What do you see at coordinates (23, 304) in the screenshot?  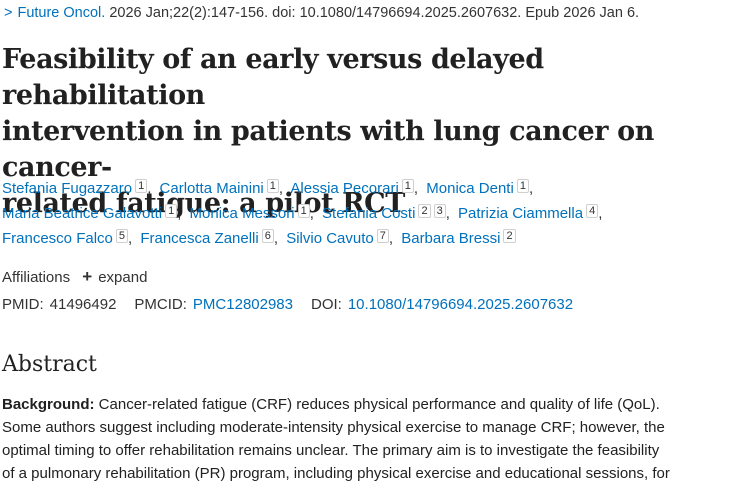 I see `pmid-label: PMID:` at bounding box center [23, 304].